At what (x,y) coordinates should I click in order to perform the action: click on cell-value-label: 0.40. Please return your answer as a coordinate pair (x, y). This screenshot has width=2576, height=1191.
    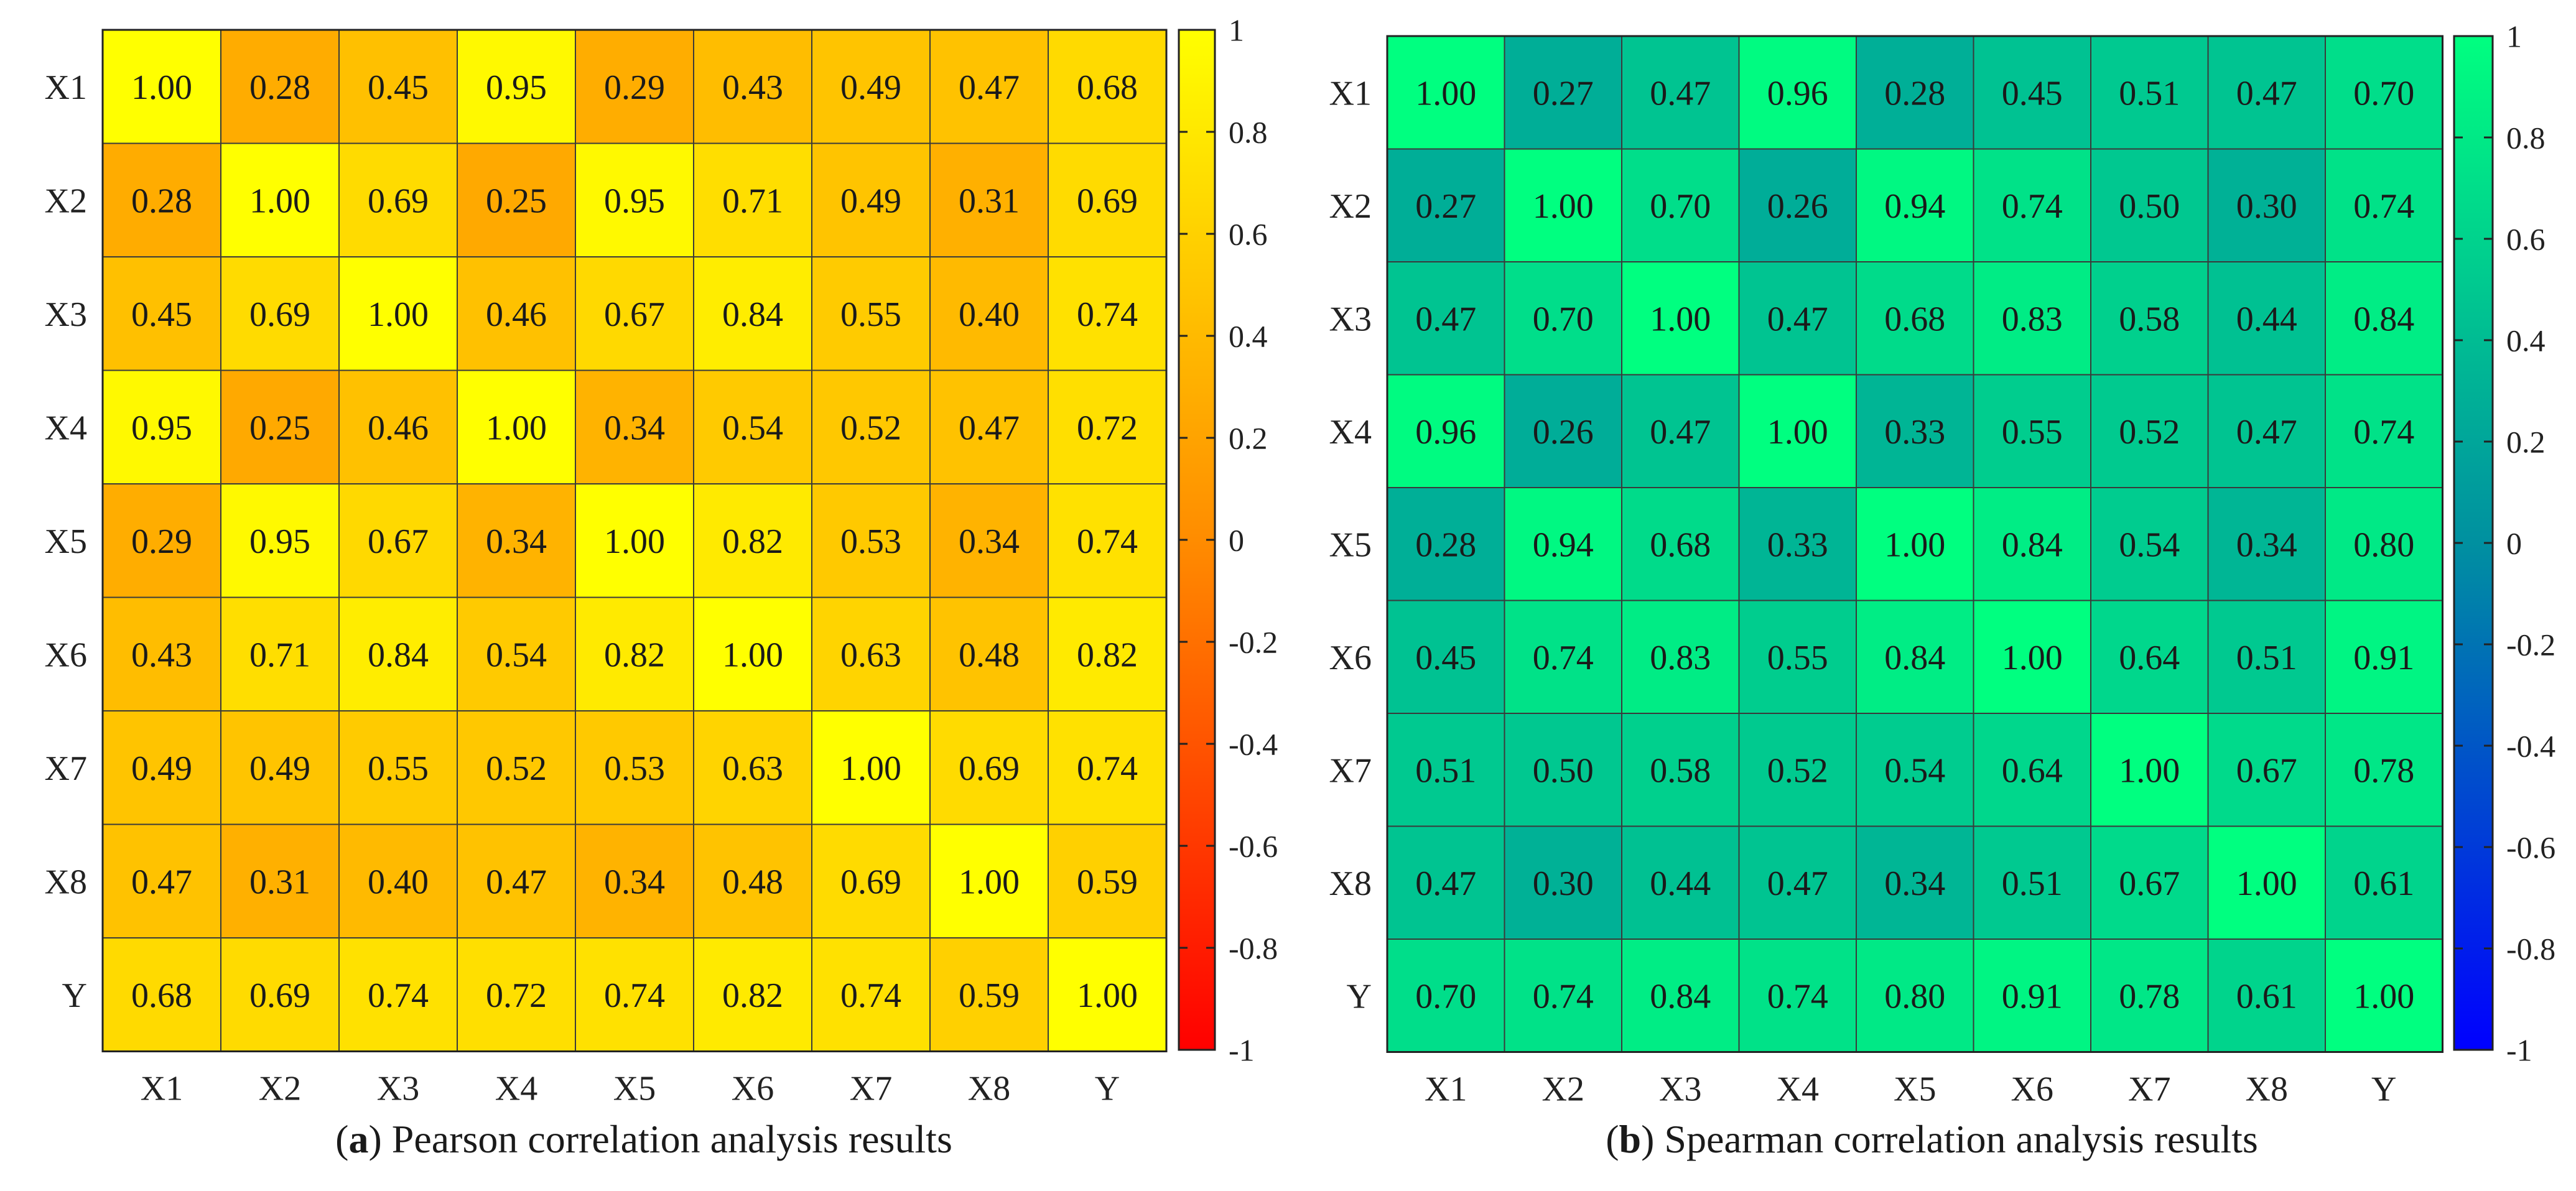
    Looking at the image, I should click on (398, 882).